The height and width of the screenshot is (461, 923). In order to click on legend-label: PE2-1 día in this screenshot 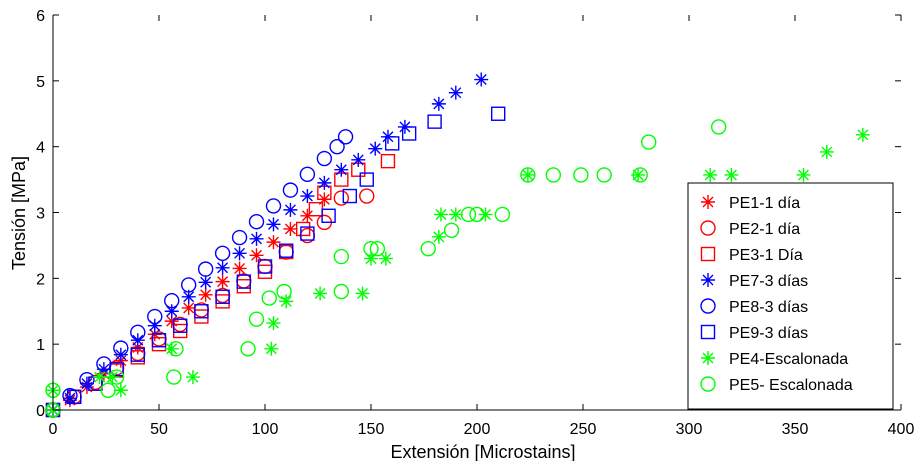, I will do `click(764, 229)`.